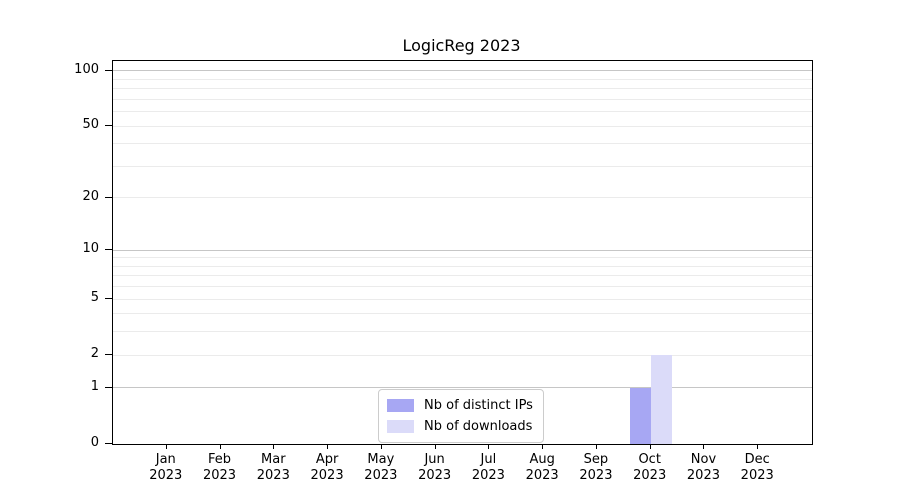 Image resolution: width=900 pixels, height=500 pixels. I want to click on legend-swatch-downloads, so click(400, 426).